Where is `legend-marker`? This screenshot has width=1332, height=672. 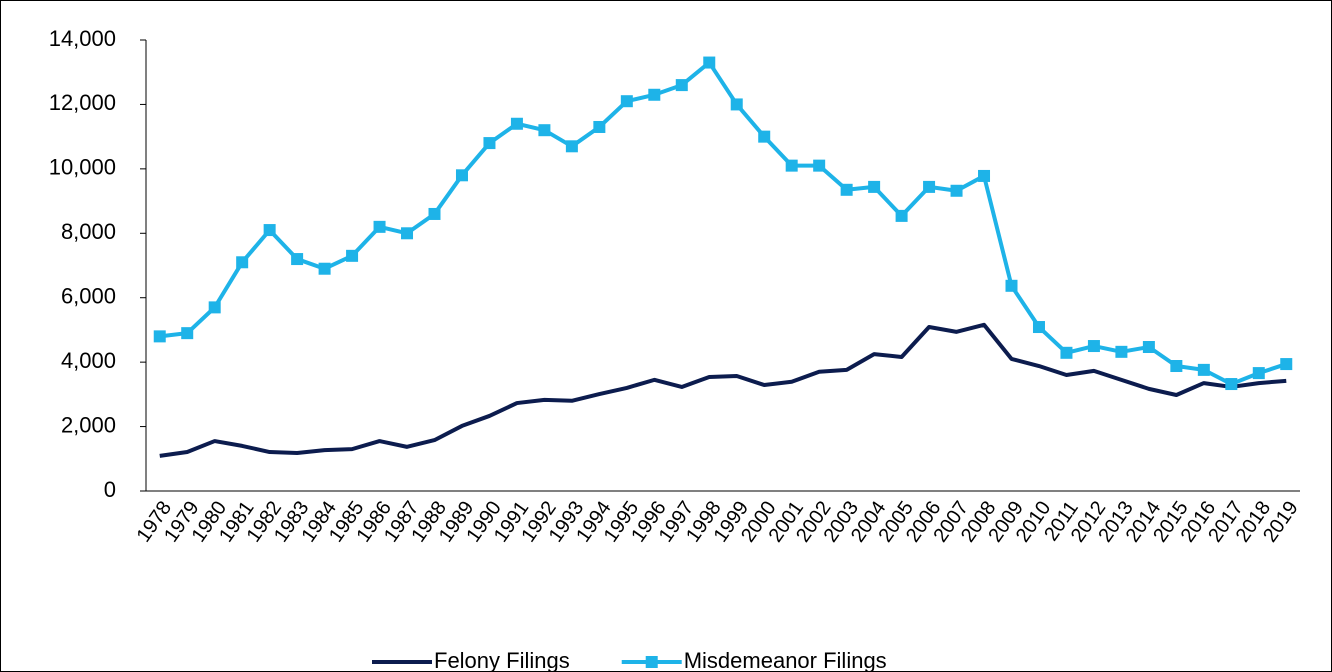
legend-marker is located at coordinates (651, 662).